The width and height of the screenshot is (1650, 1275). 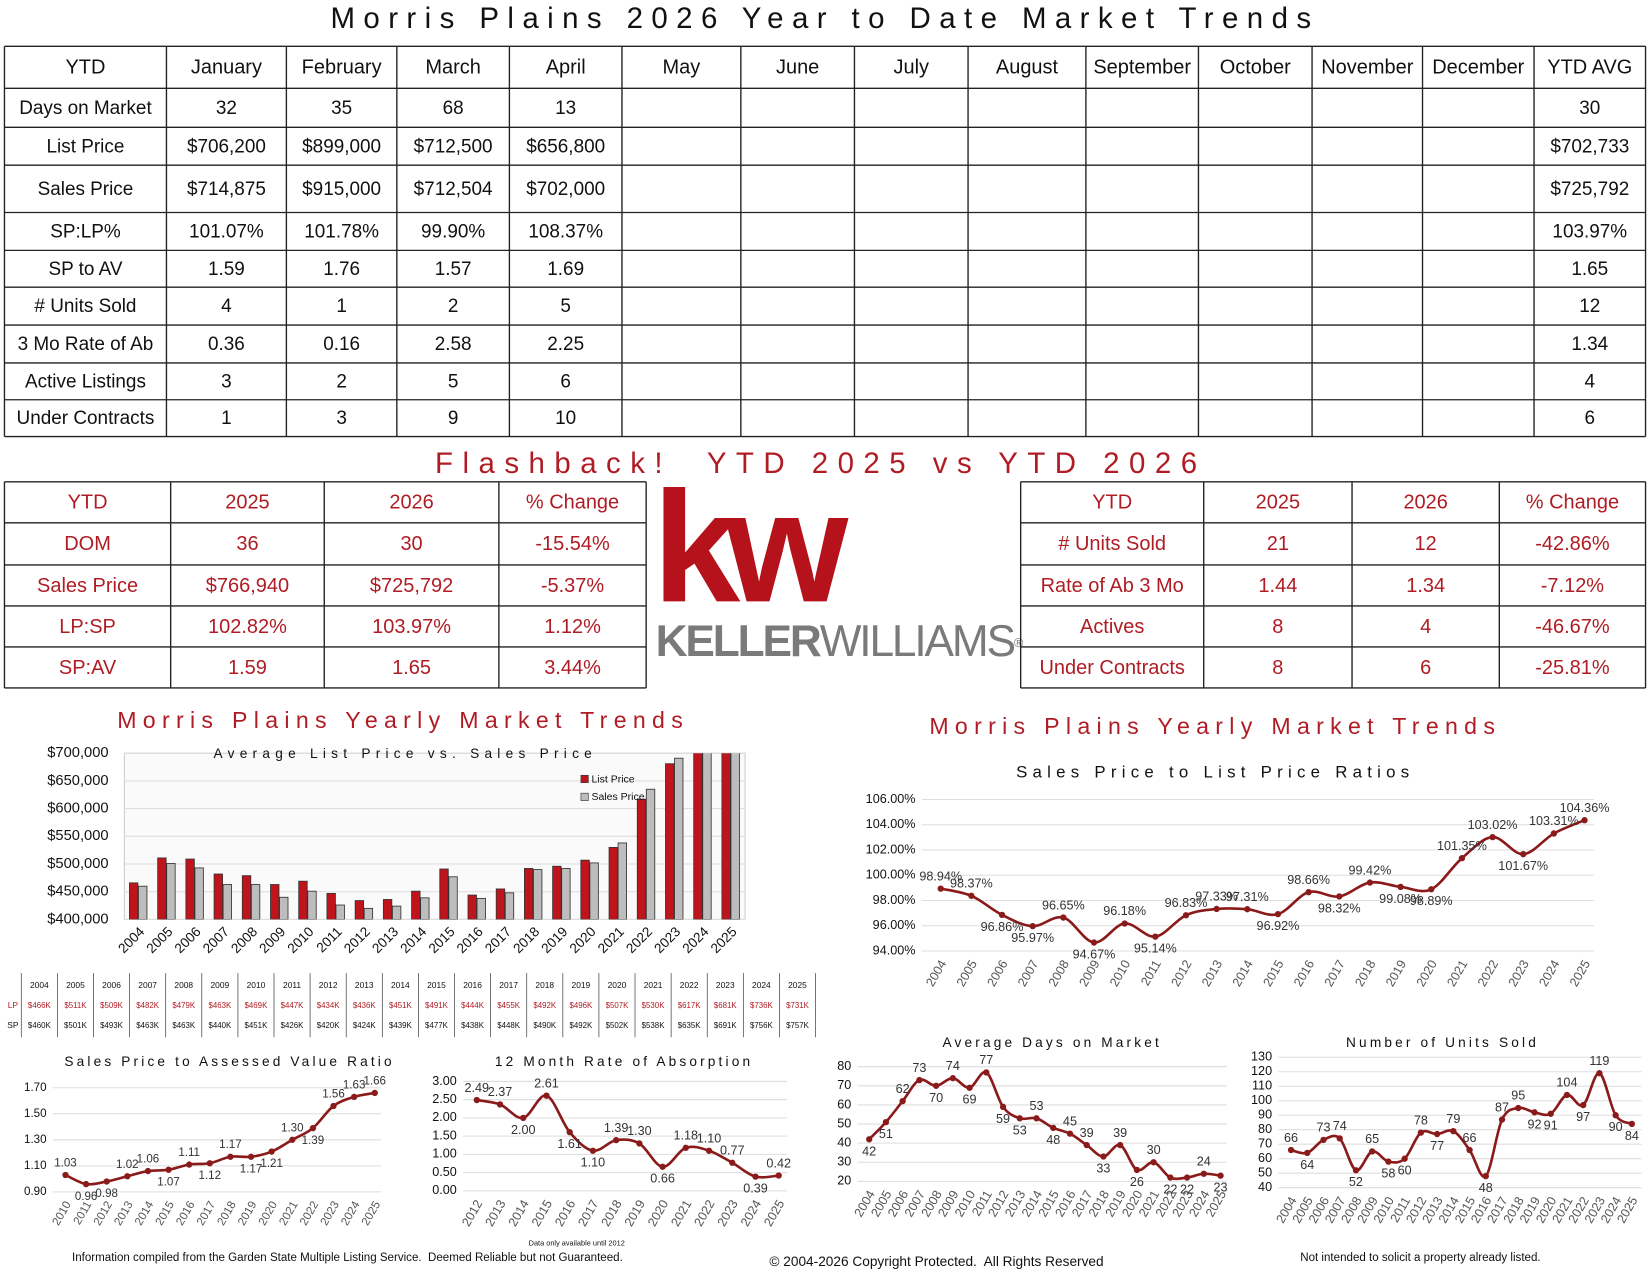 I want to click on table-year: 2021, so click(x=653, y=985).